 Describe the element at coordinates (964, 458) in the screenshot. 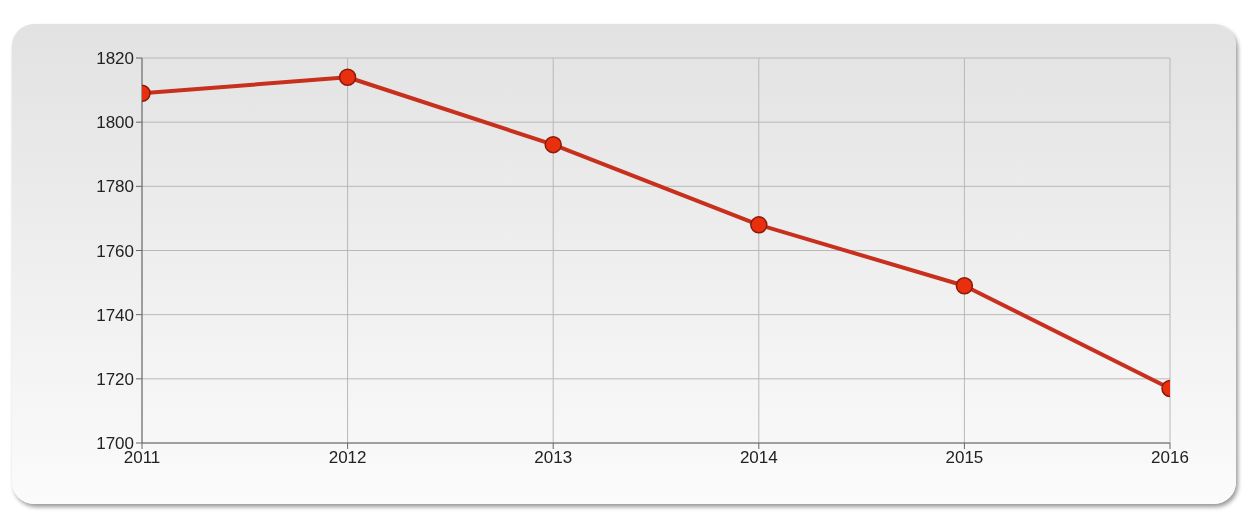

I see `x-tick-label: 2015` at that location.